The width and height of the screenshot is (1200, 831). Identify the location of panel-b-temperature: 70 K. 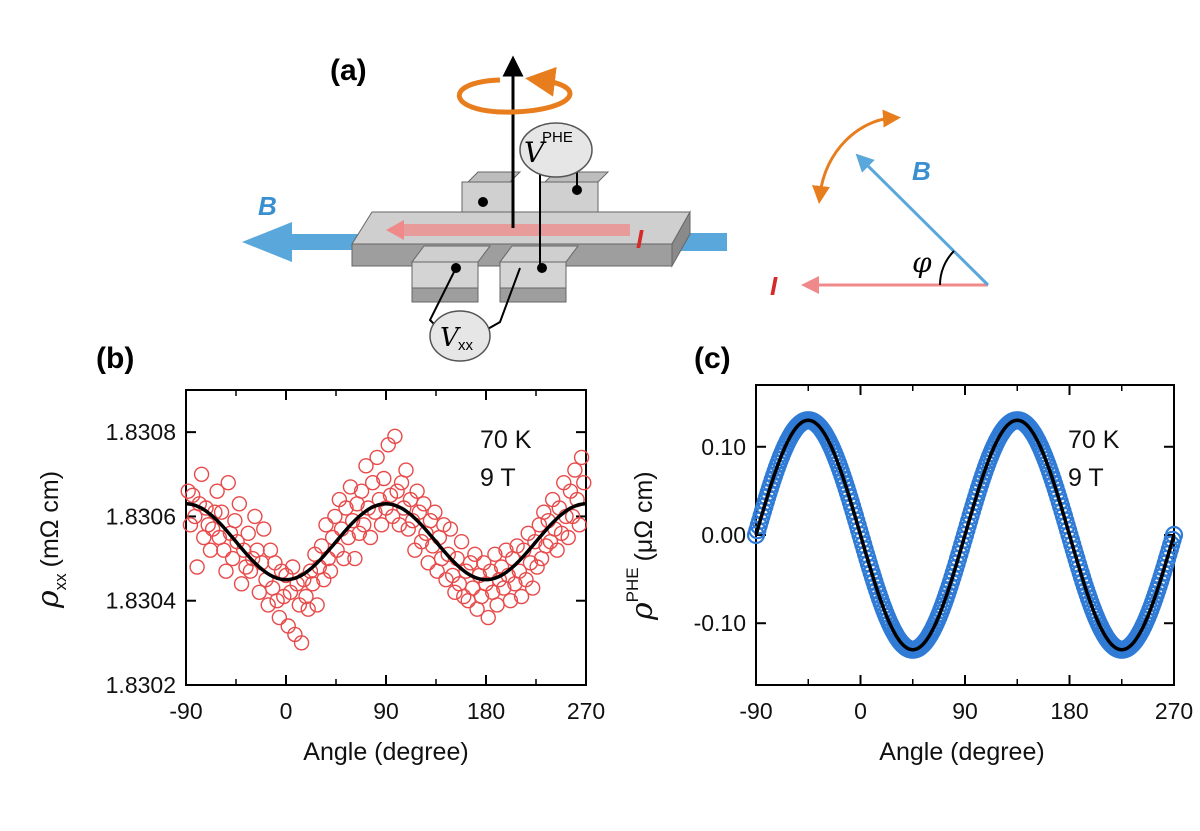
(506, 440).